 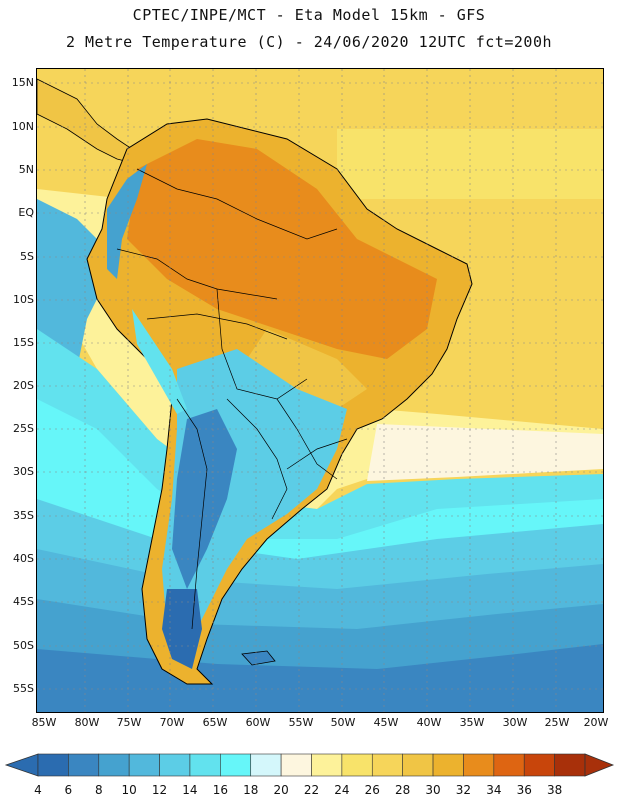 What do you see at coordinates (129, 722) in the screenshot?
I see `lon-label: 75W` at bounding box center [129, 722].